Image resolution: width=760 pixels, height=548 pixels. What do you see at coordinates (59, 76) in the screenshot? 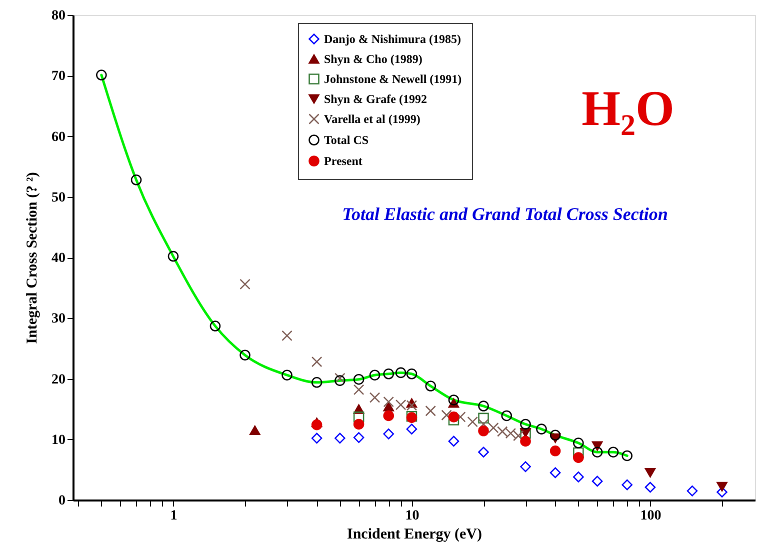
I see `y-tick-label: 70` at bounding box center [59, 76].